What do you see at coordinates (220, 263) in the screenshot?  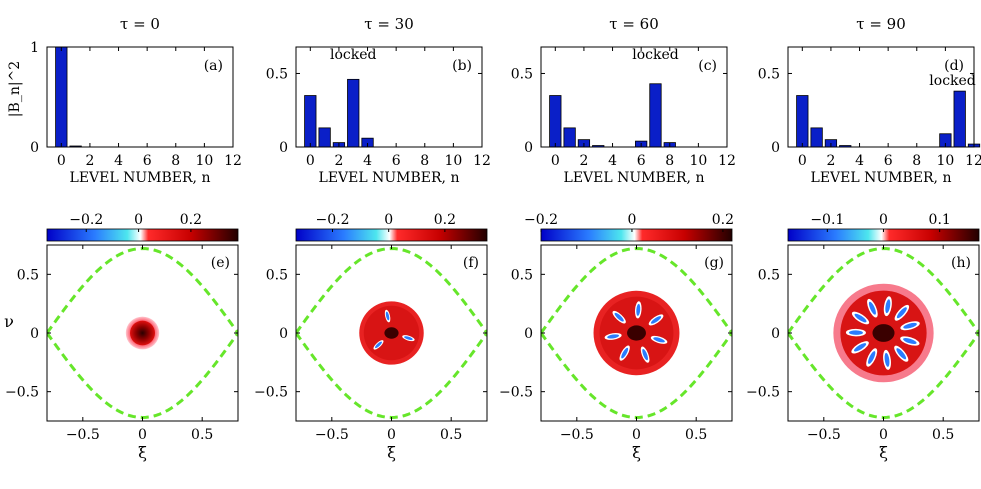 I see `panel-label: (e)` at bounding box center [220, 263].